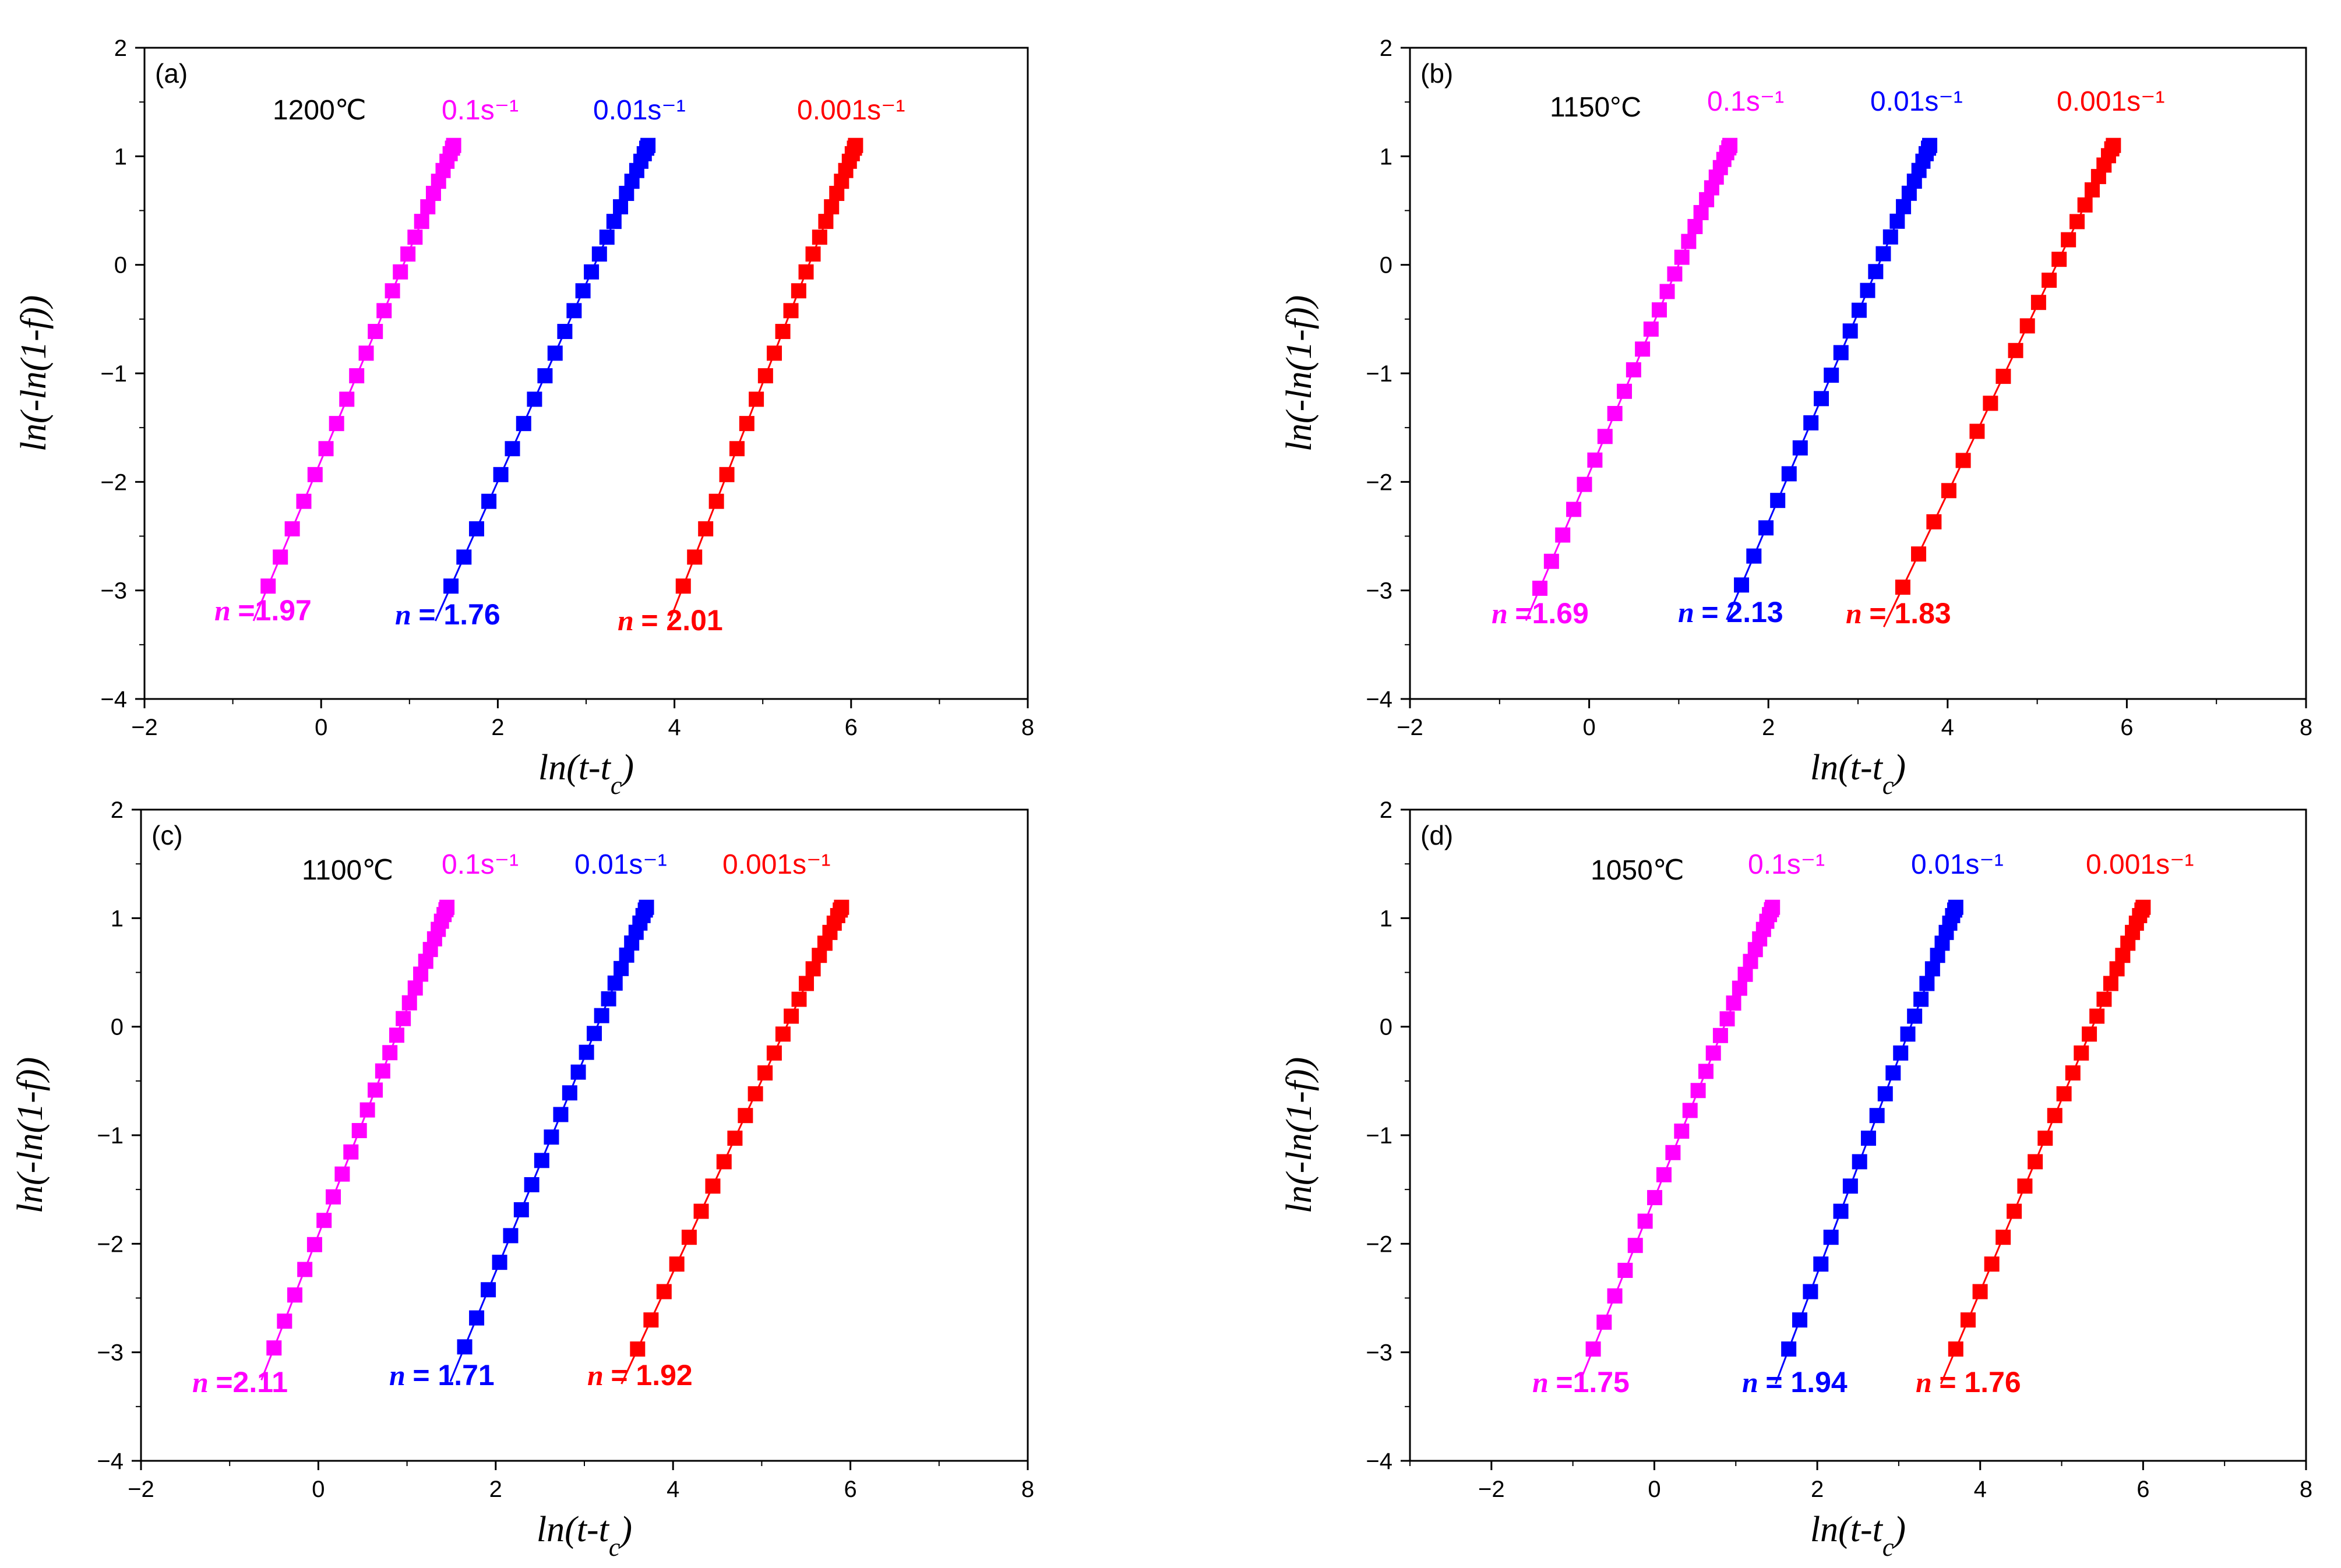  What do you see at coordinates (639, 110) in the screenshot?
I see `rate-label: 0.01s⁻¹` at bounding box center [639, 110].